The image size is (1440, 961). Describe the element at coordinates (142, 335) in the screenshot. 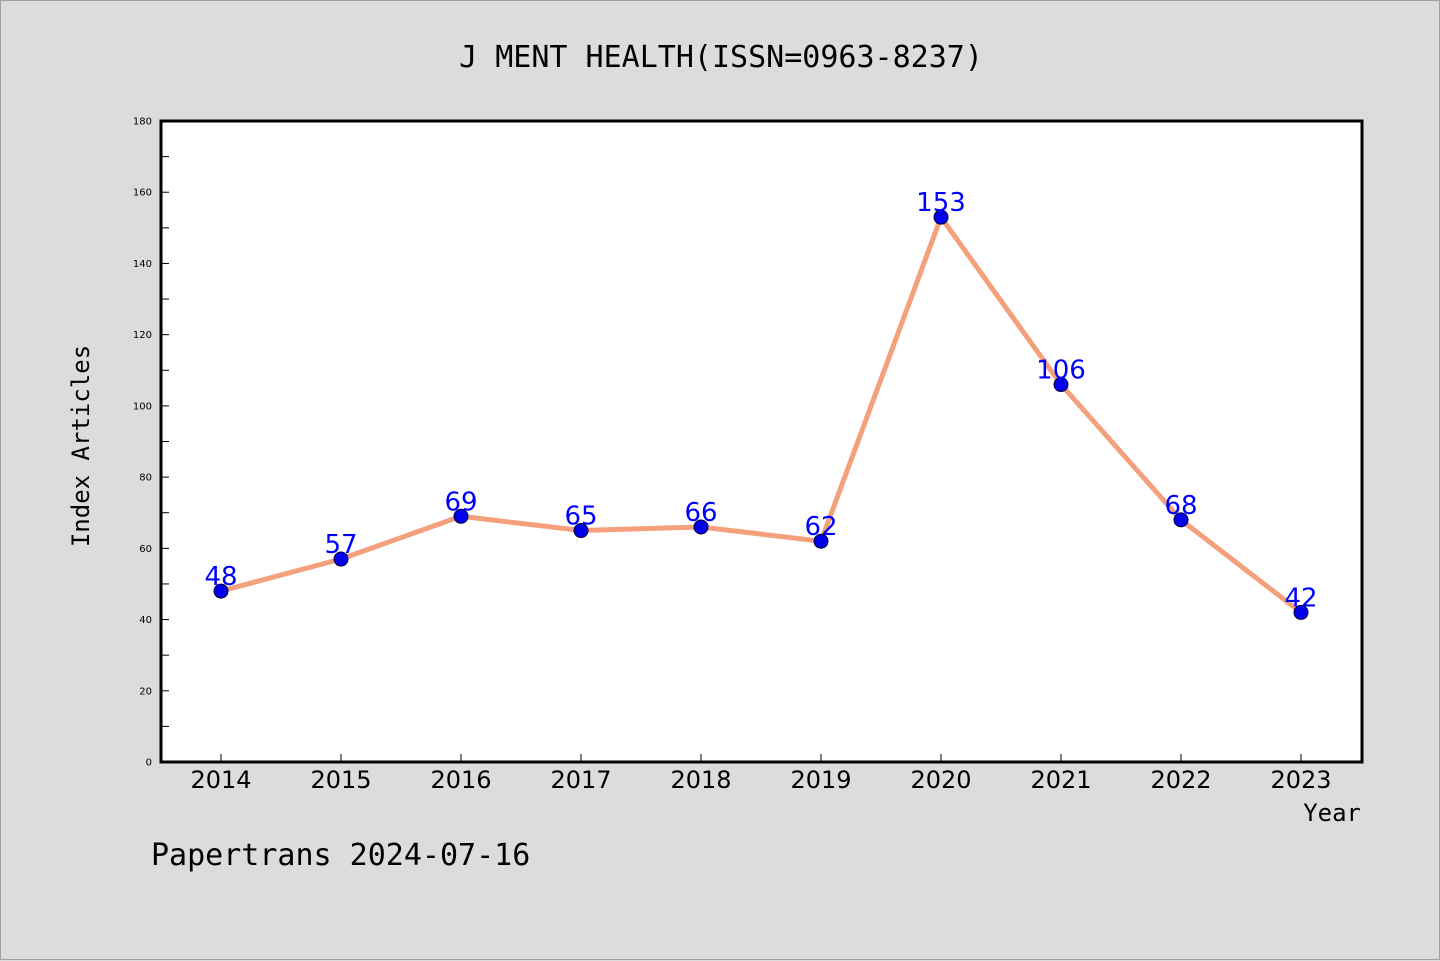

I see `y-tick-label: 120` at that location.